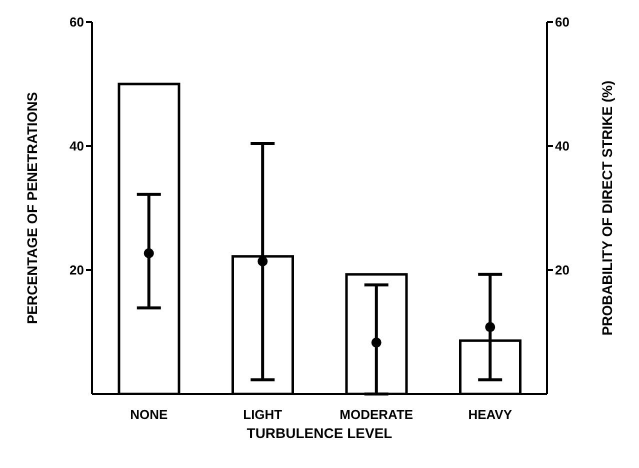  I want to click on y-tick-label: 60, so click(77, 22).